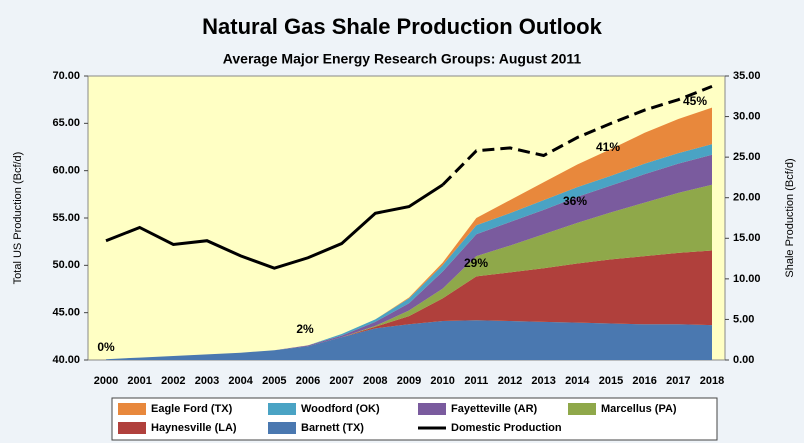 This screenshot has width=804, height=448. What do you see at coordinates (375, 381) in the screenshot?
I see `x-tick-label: 2008` at bounding box center [375, 381].